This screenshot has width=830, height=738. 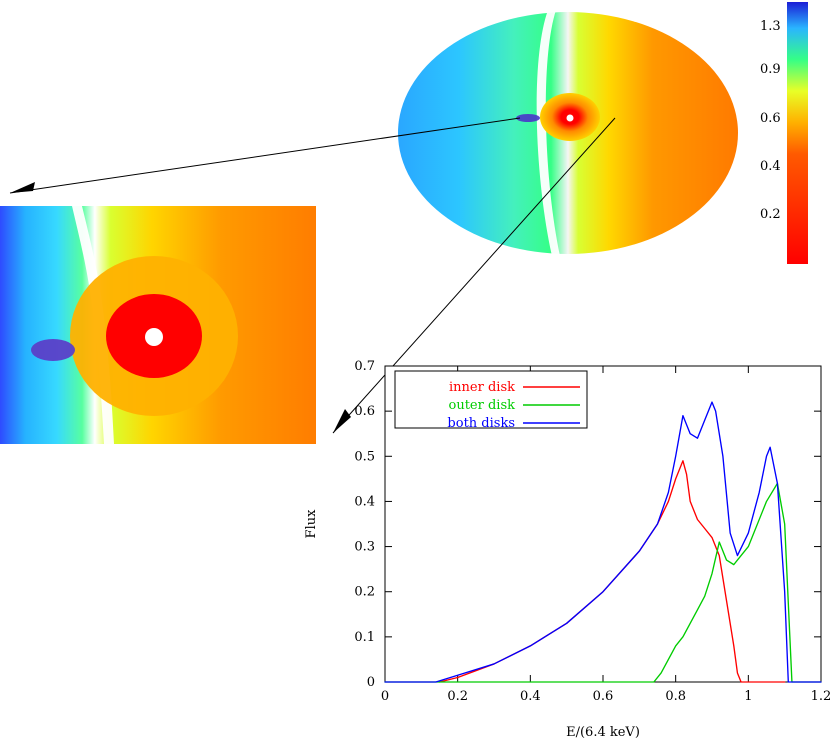 I want to click on colorbar-gradient, so click(x=797, y=133).